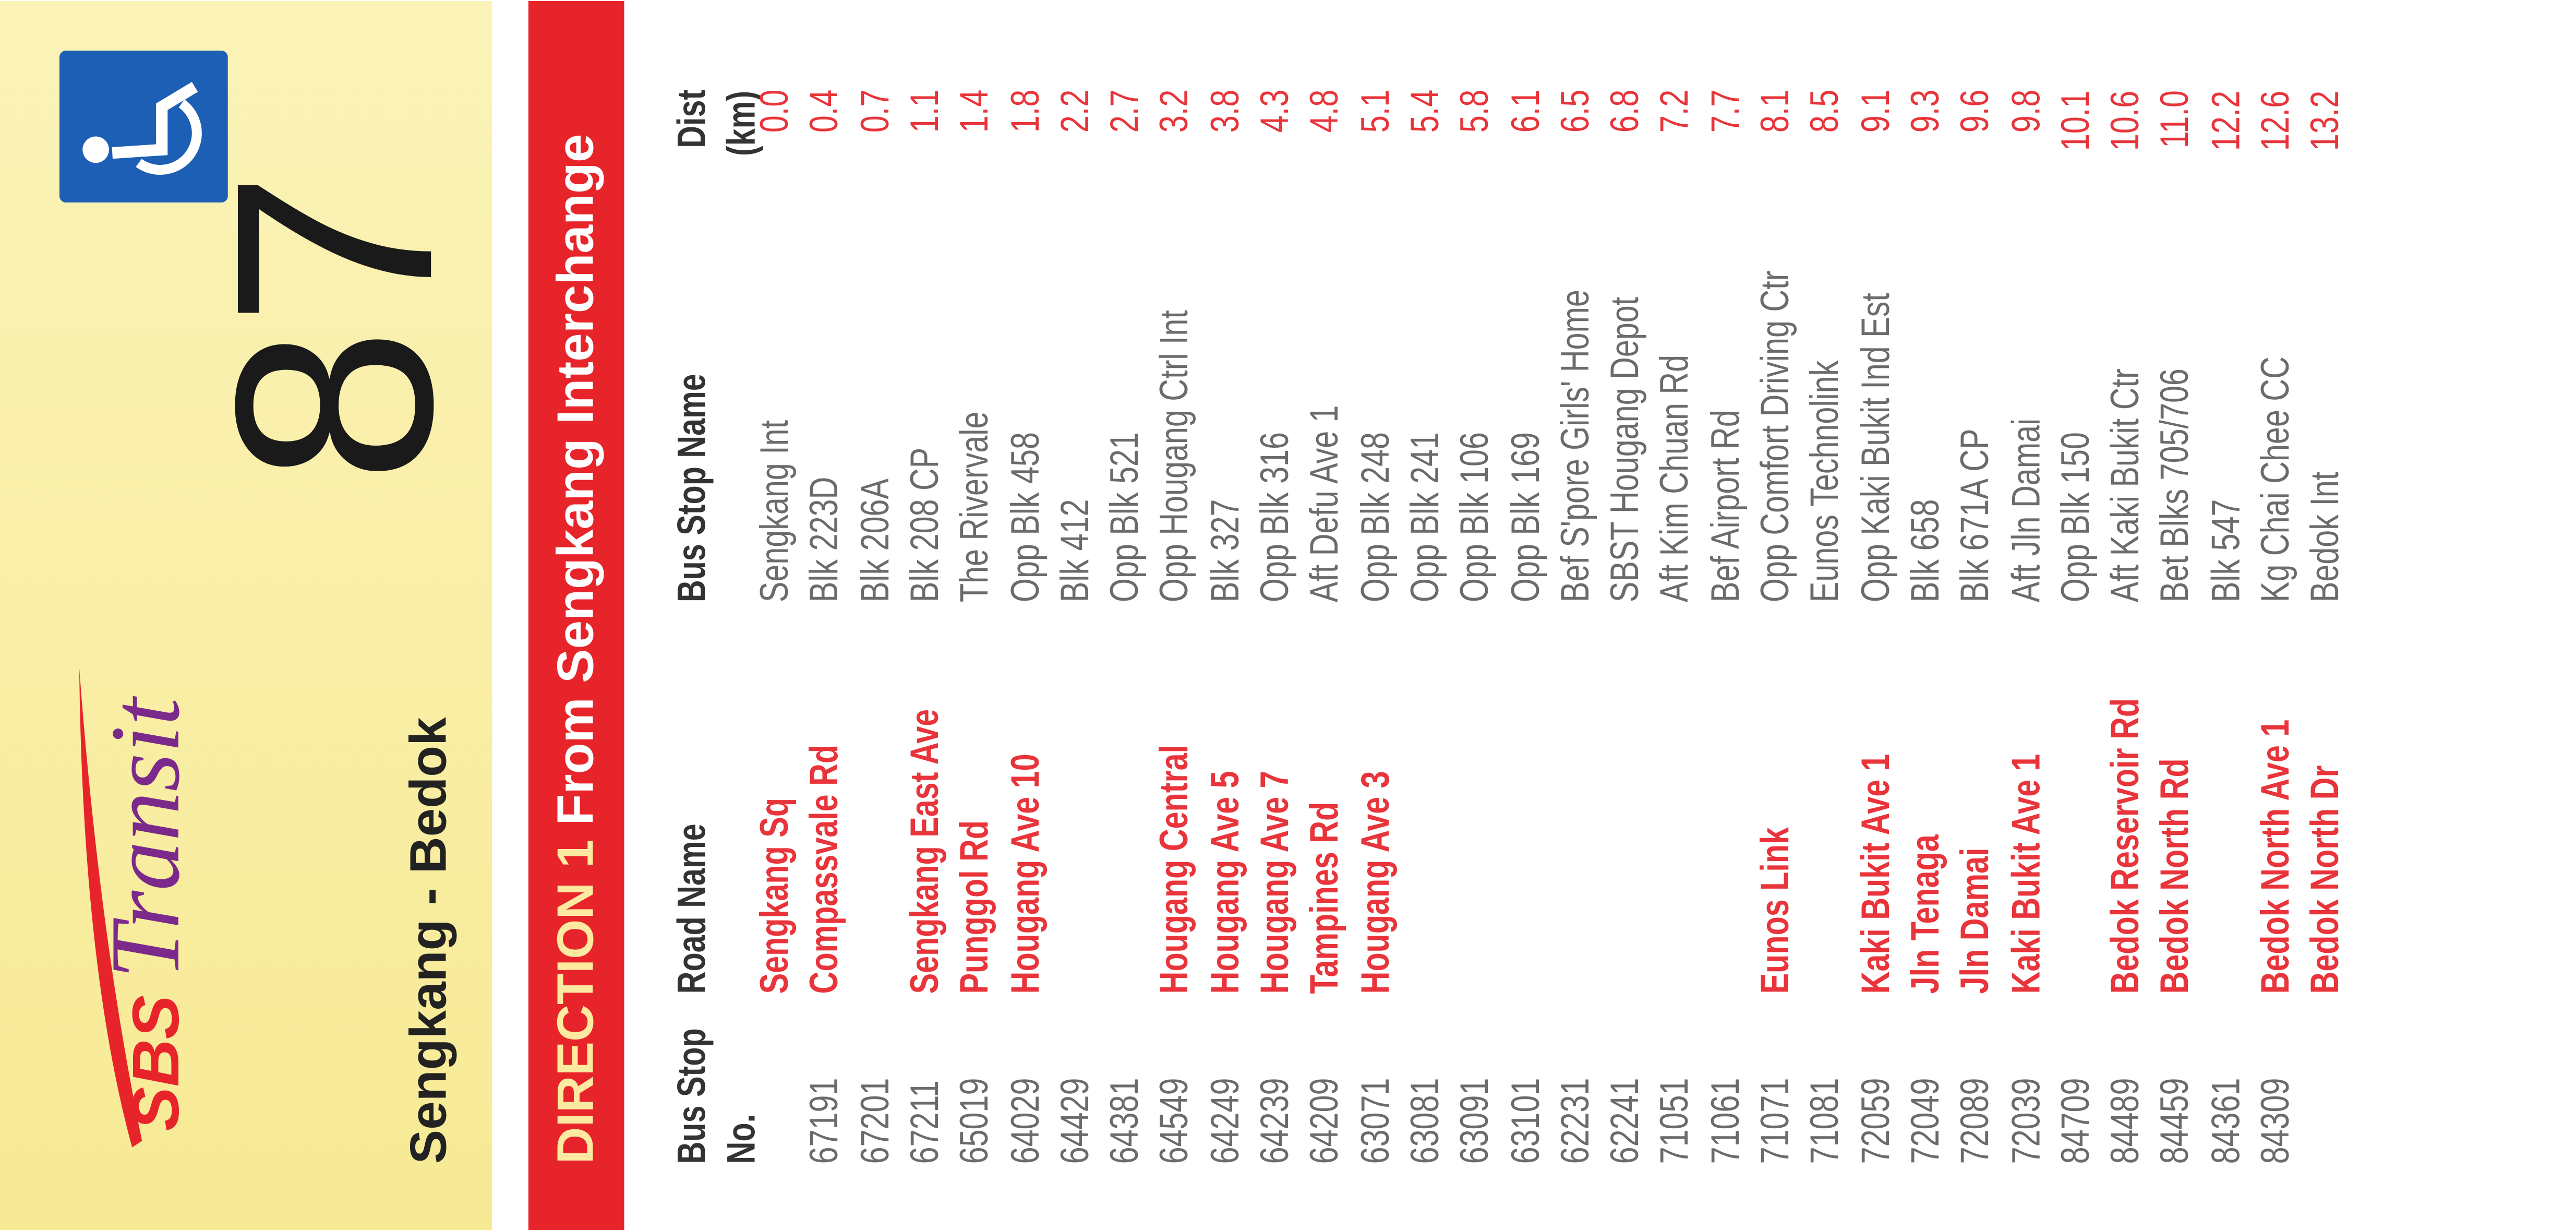 The height and width of the screenshot is (1230, 2576). What do you see at coordinates (429, 940) in the screenshot?
I see `route-name: Sengkang - Bedok` at bounding box center [429, 940].